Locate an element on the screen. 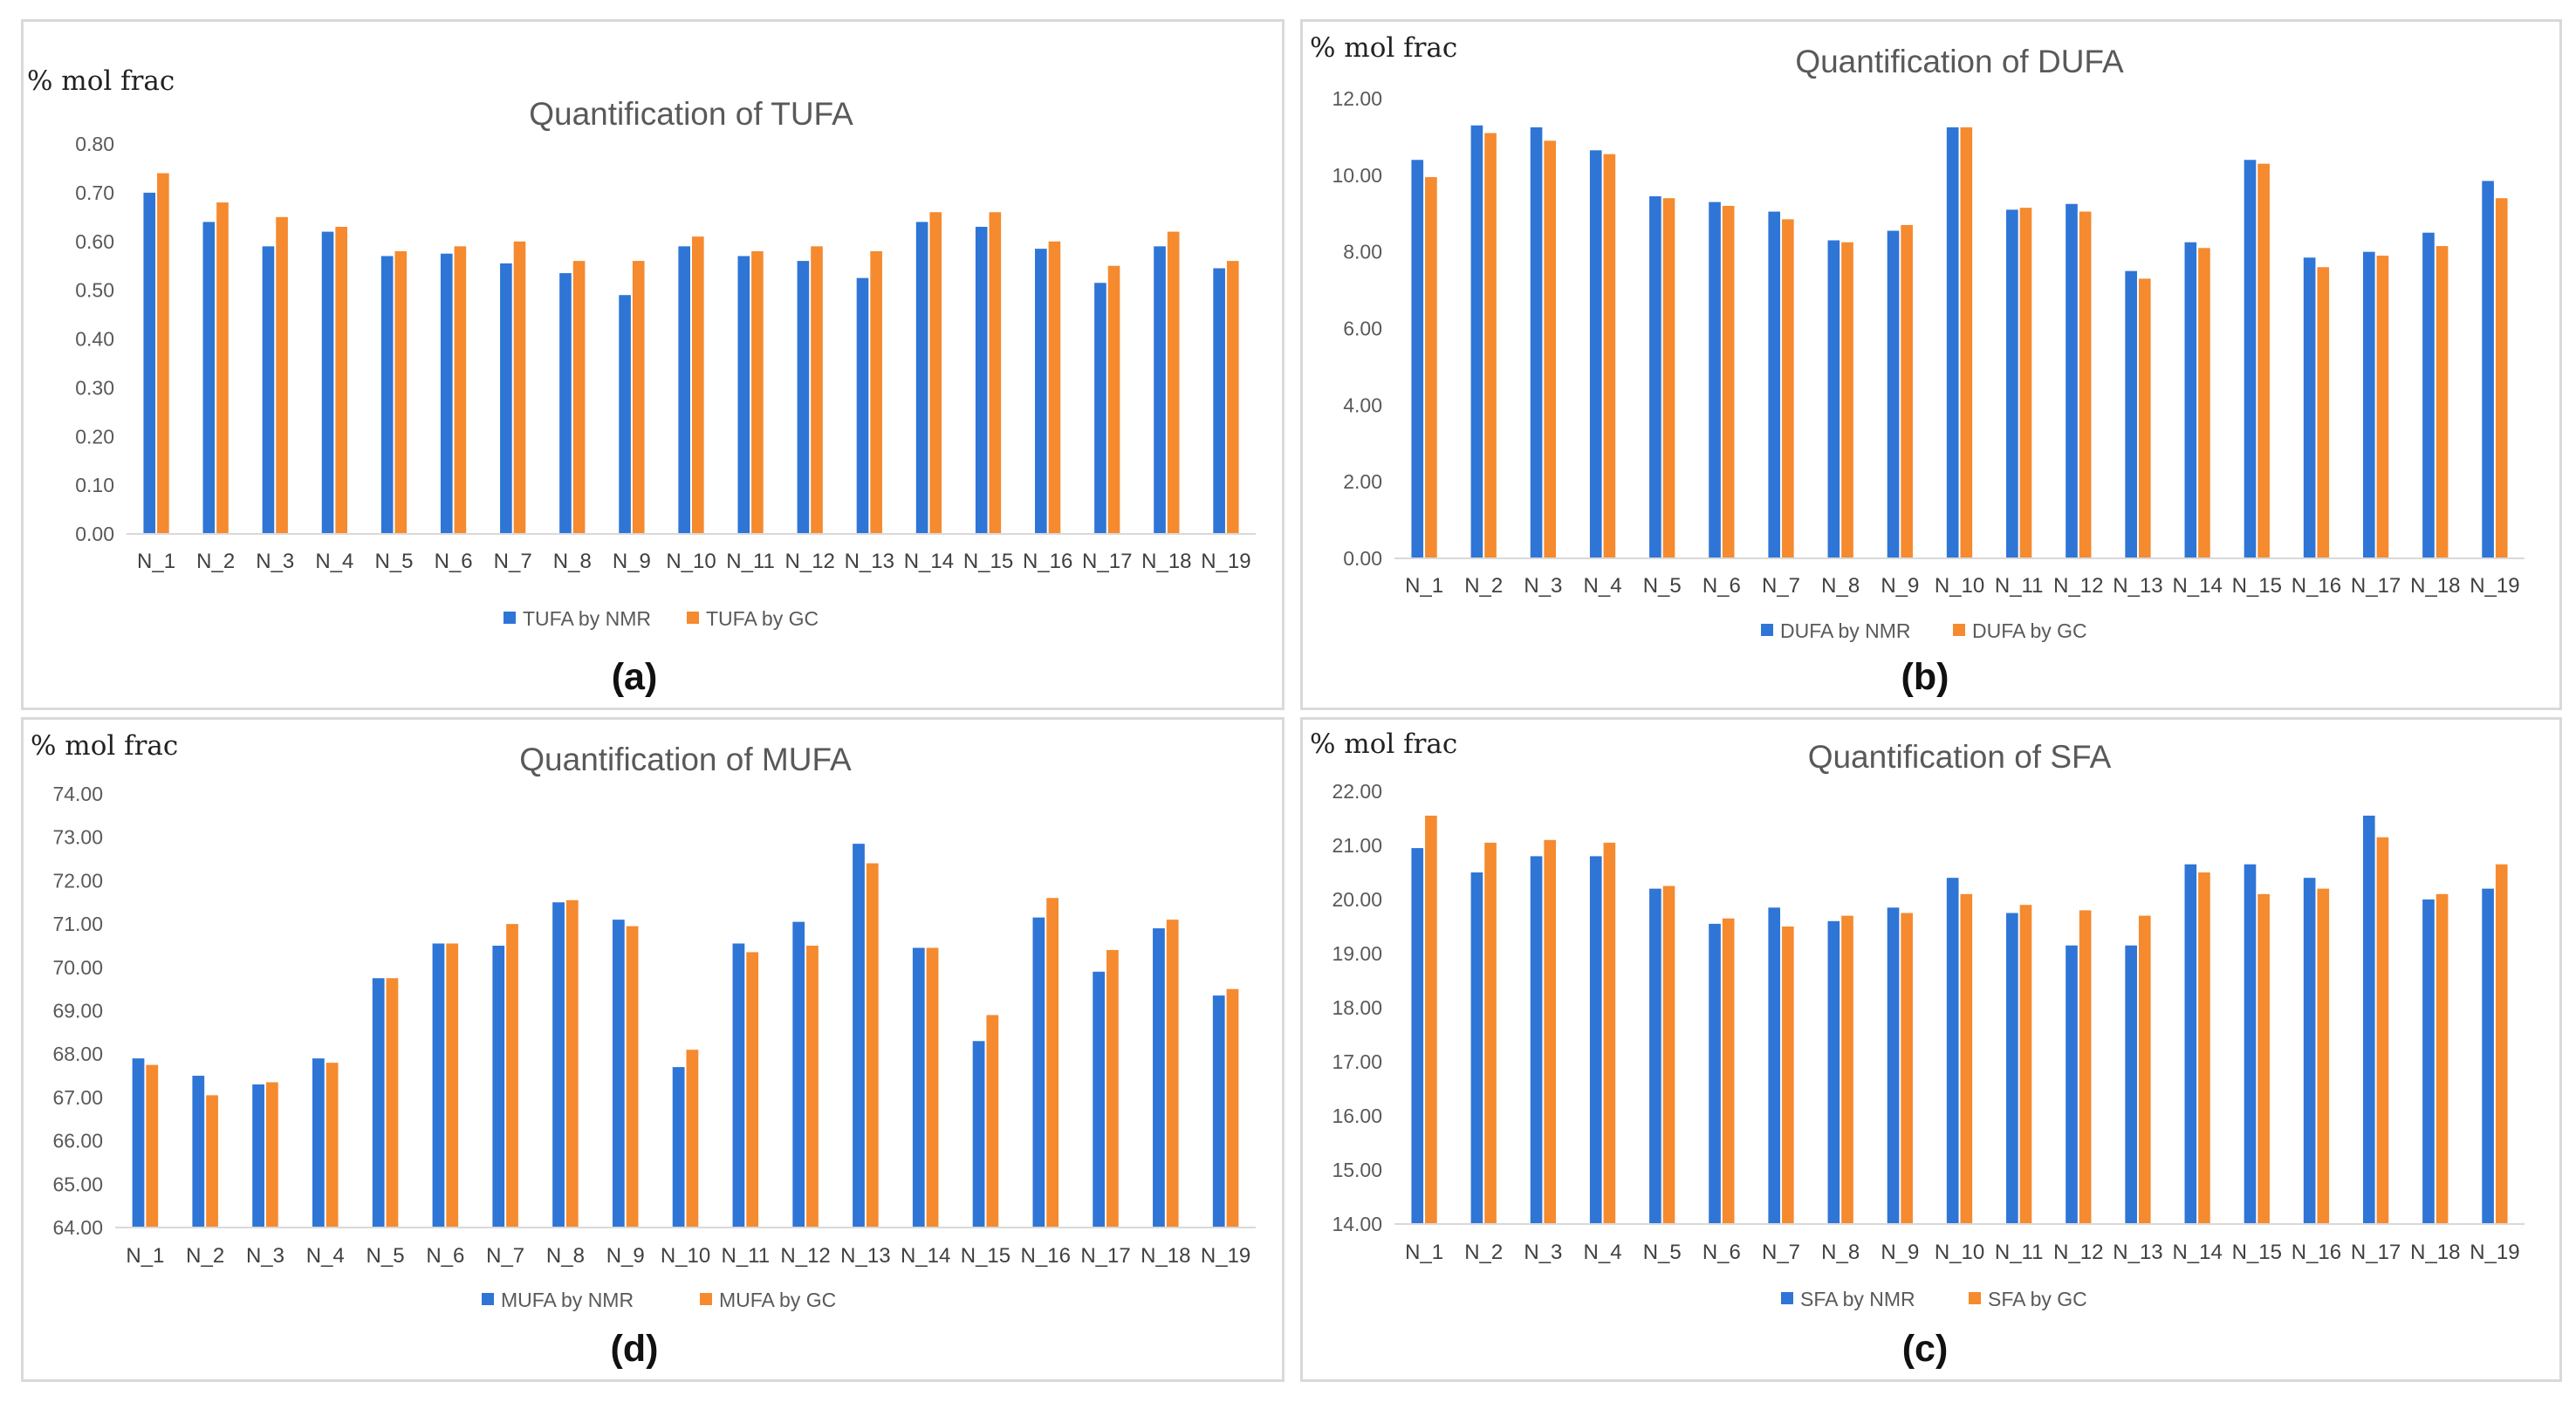  y-tick-label: 15.00 is located at coordinates (1357, 1170).